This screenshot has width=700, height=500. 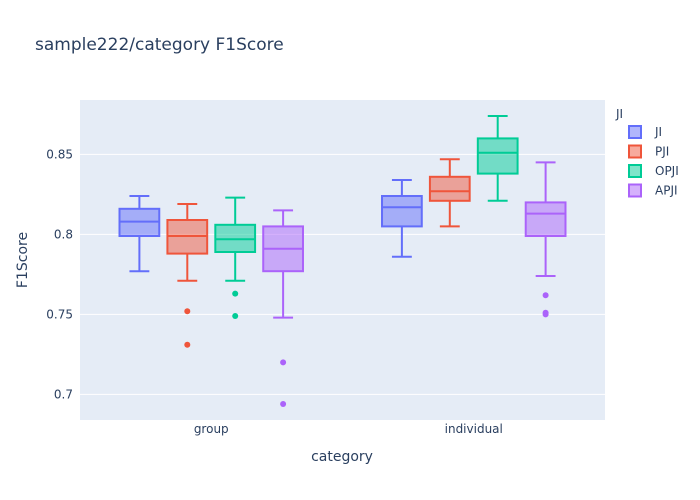 What do you see at coordinates (187, 275) in the screenshot?
I see `box-PJI-group` at bounding box center [187, 275].